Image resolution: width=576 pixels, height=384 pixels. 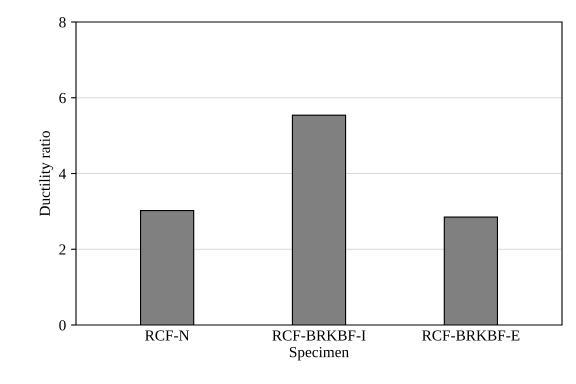 I want to click on y-tick-label: 6, so click(x=62, y=98).